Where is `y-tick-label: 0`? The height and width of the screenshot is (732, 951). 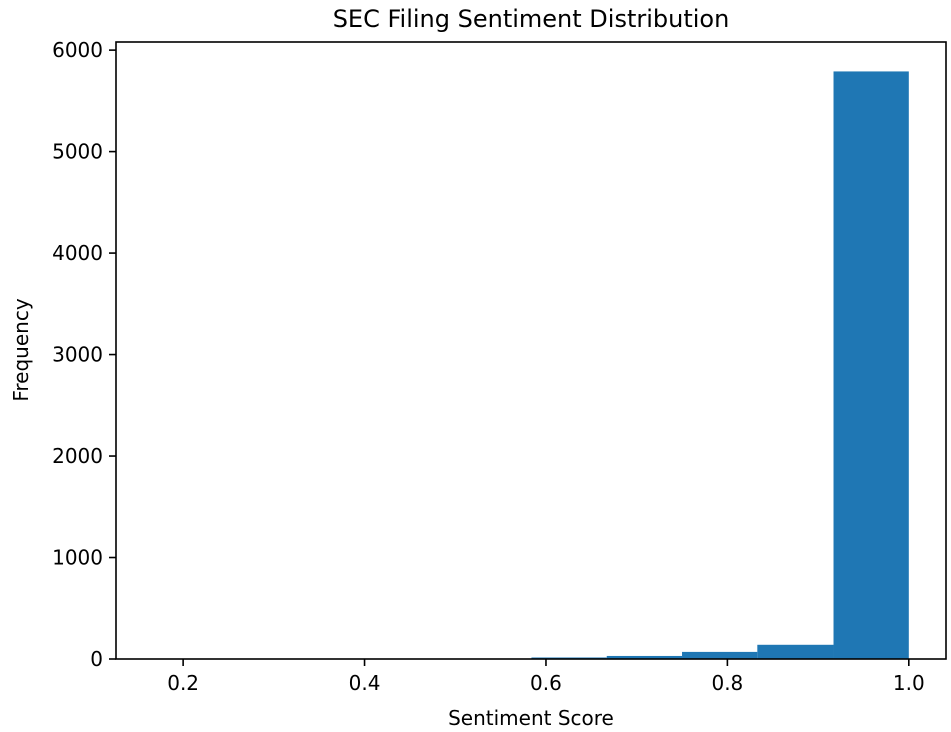 y-tick-label: 0 is located at coordinates (96, 659).